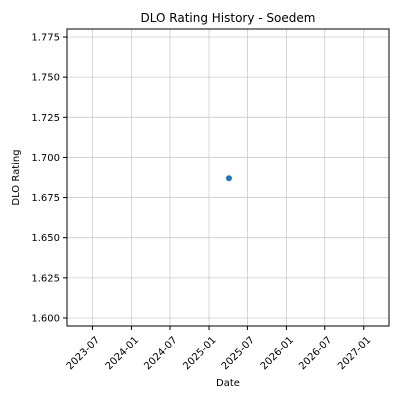 The width and height of the screenshot is (400, 400). Describe the element at coordinates (45, 38) in the screenshot. I see `y-tick-label: 1.775` at that location.